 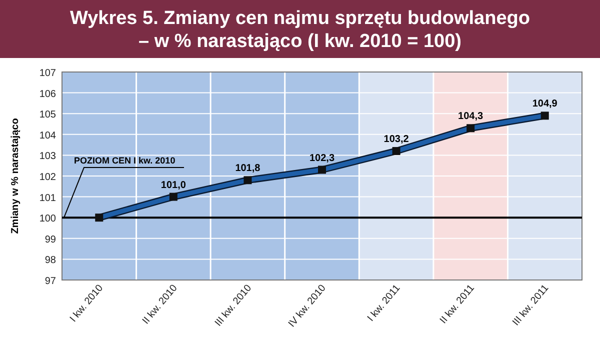 I want to click on y-tick-label: 106, so click(x=47, y=94).